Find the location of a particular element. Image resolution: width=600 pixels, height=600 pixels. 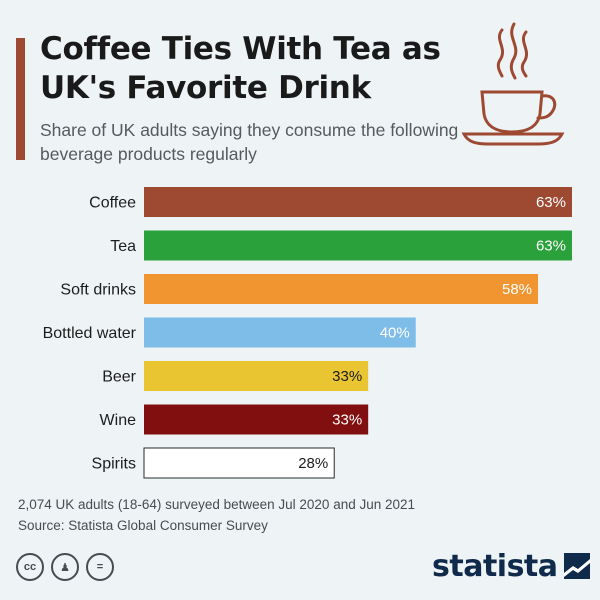

attribution-icon: ♟ is located at coordinates (65, 567).